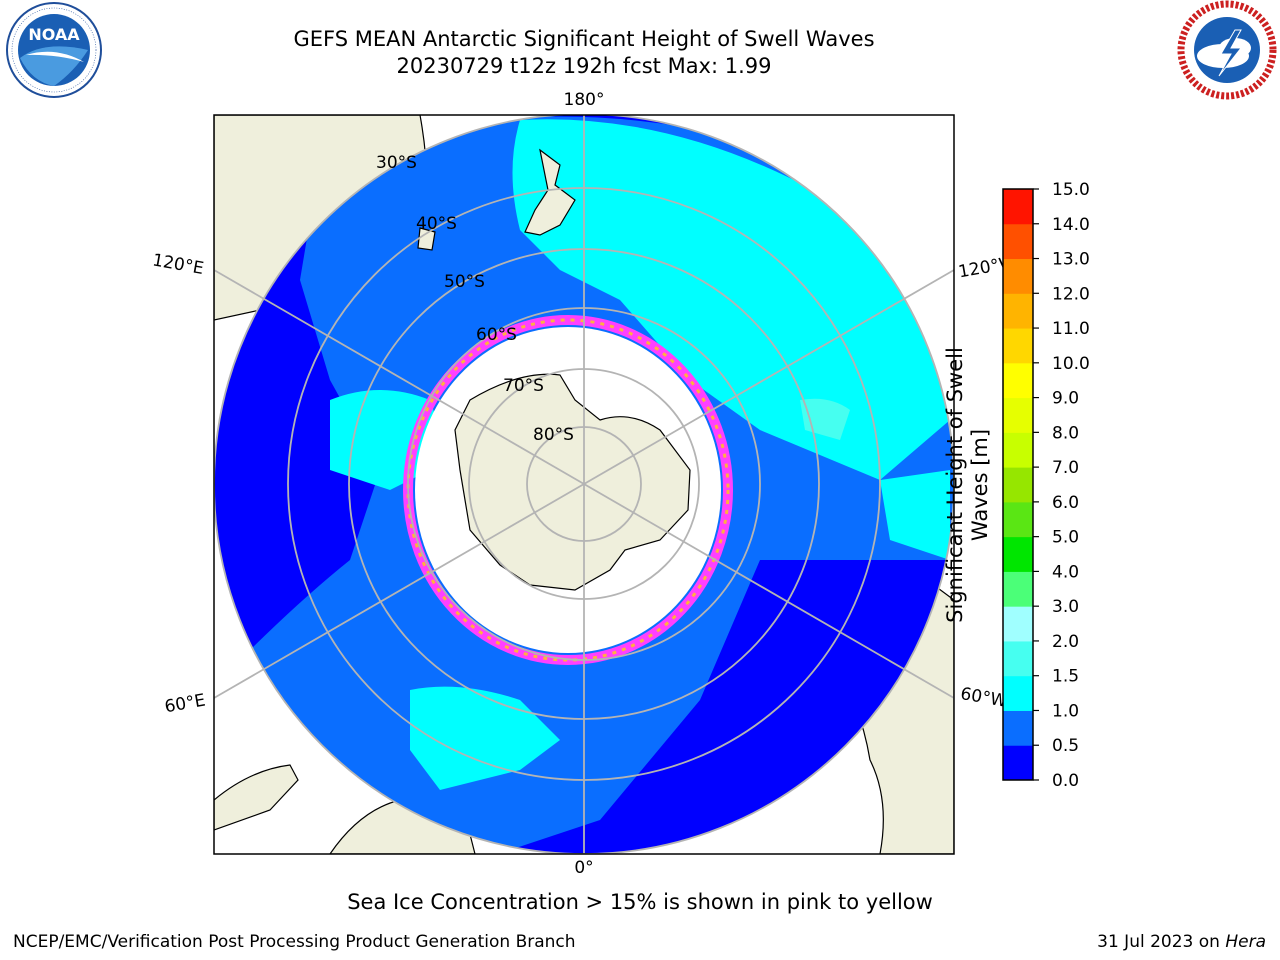 The width and height of the screenshot is (1280, 960). I want to click on colorbar-tick-label: 3.0, so click(1065, 607).